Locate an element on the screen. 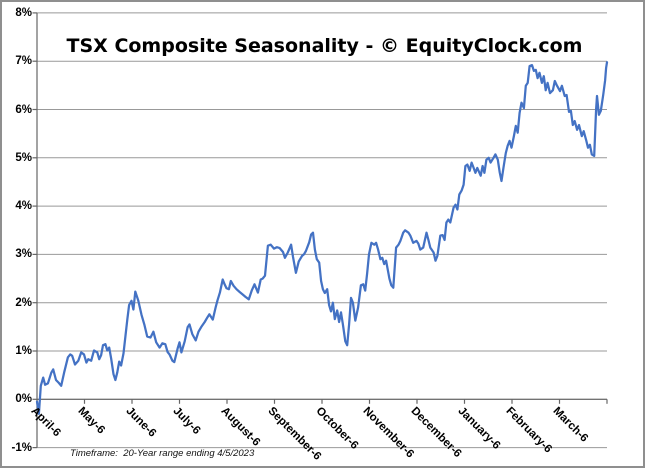 This screenshot has width=645, height=468. timeframe-note: Timeframe: 20-Year range ending 4/5/2023 is located at coordinates (162, 453).